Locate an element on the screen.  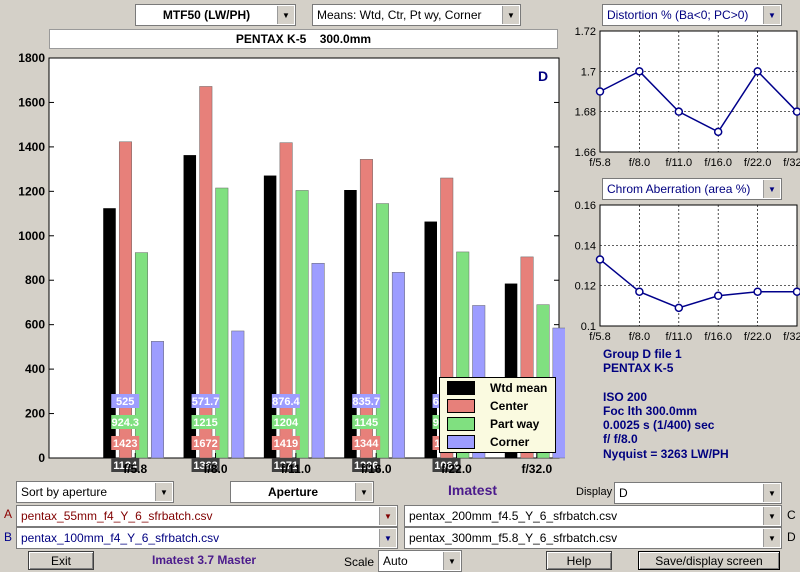
distortion-select: Distortion % (Ba<0; PC>0) ▼ is located at coordinates (692, 15).